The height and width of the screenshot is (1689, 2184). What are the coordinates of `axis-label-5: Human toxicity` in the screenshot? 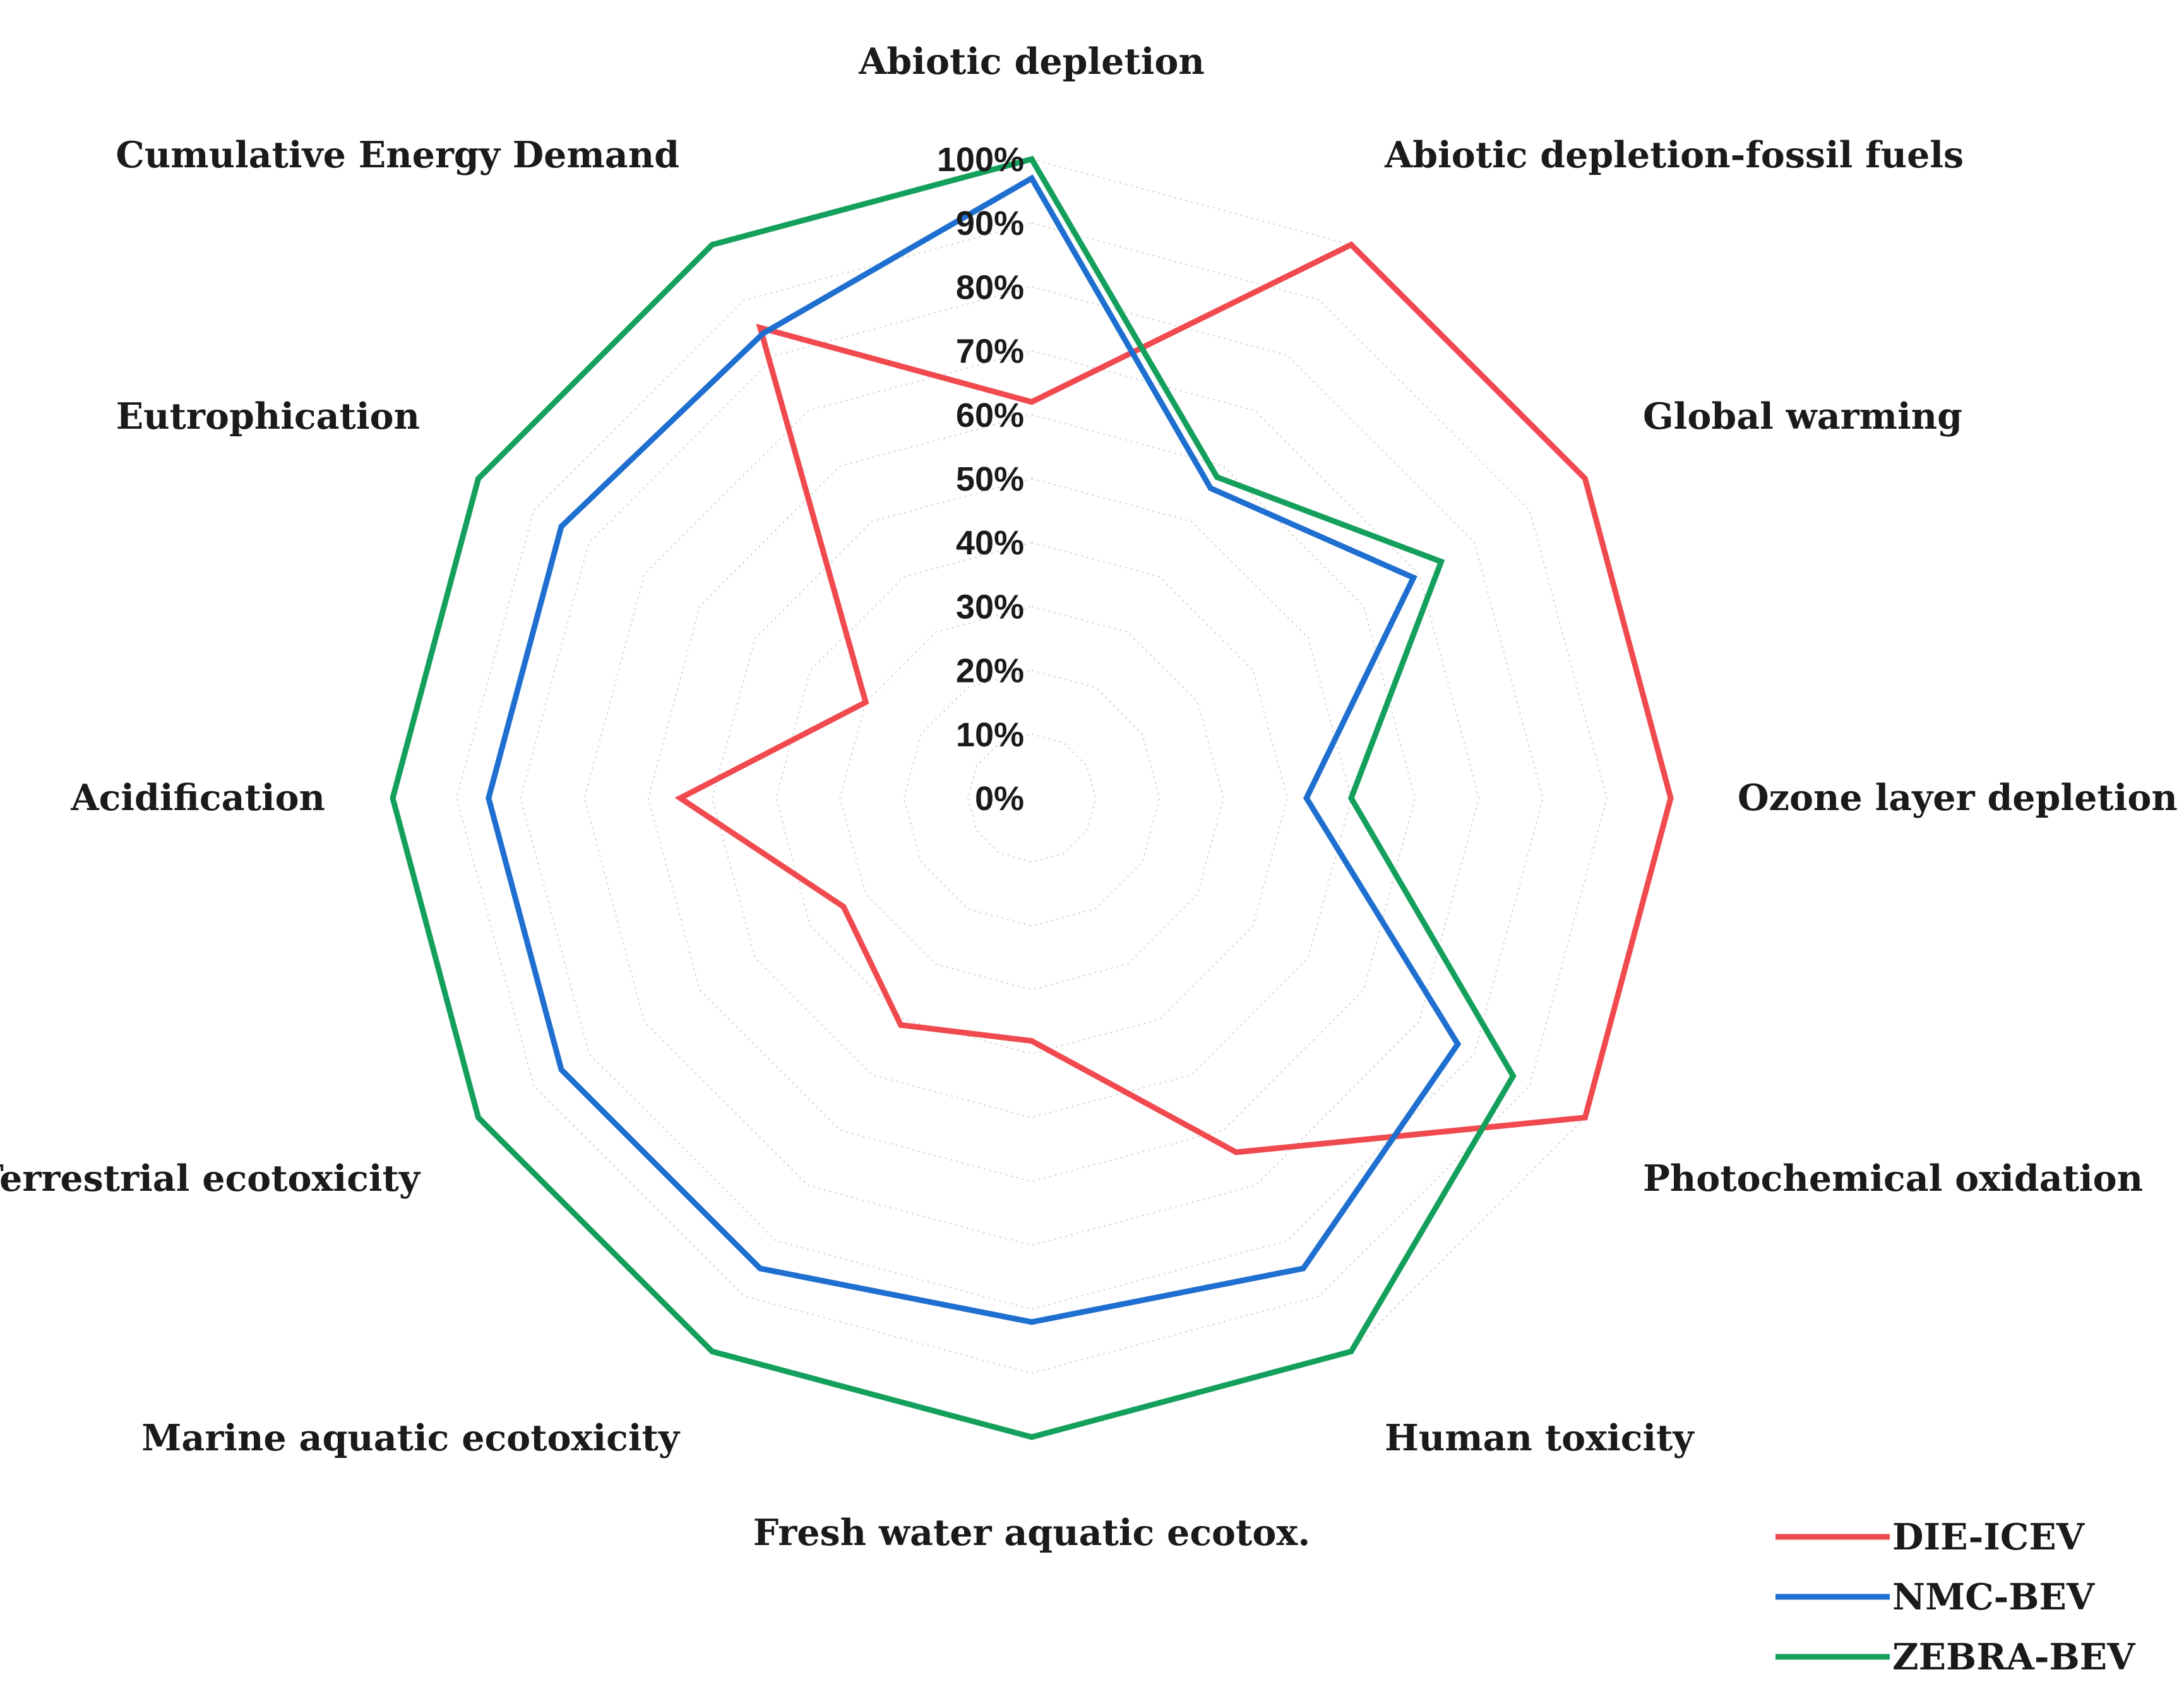 It's located at (1540, 1438).